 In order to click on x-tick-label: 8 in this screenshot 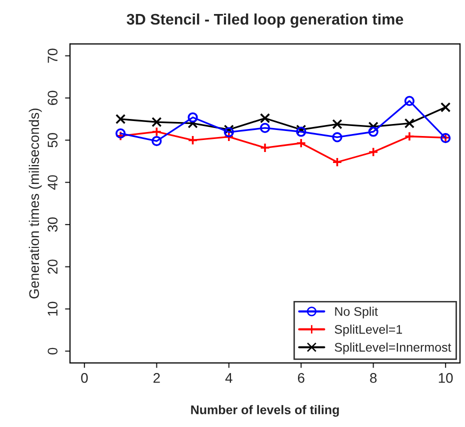, I will do `click(373, 378)`.